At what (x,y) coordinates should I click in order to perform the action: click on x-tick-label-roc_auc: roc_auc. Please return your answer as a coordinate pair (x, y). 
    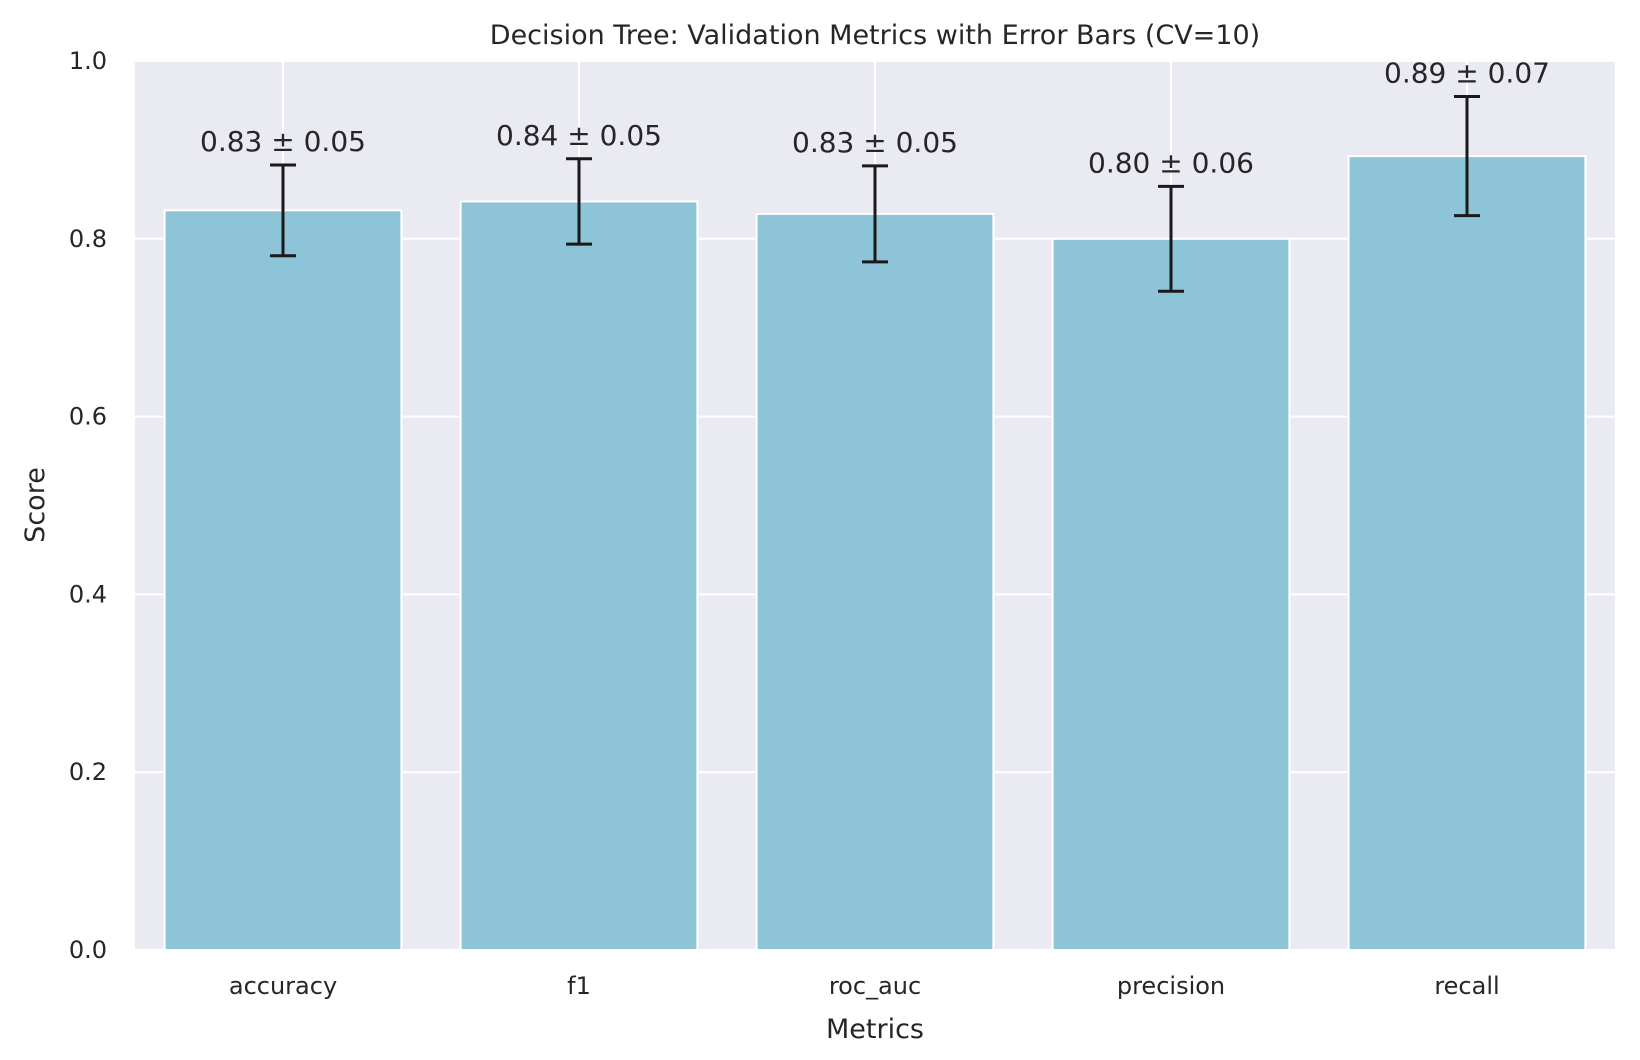
    Looking at the image, I should click on (875, 986).